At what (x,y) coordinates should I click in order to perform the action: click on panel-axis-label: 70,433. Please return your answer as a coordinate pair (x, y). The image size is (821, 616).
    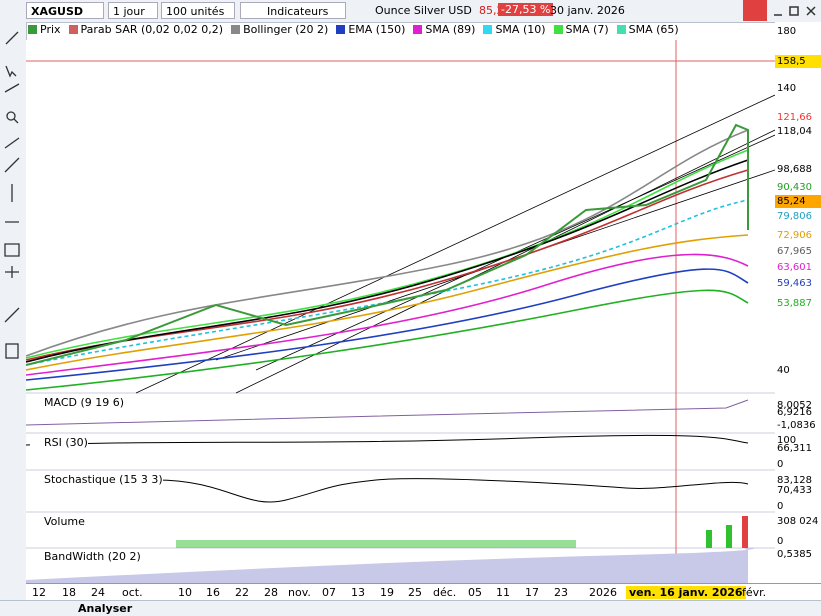
    Looking at the image, I should click on (794, 490).